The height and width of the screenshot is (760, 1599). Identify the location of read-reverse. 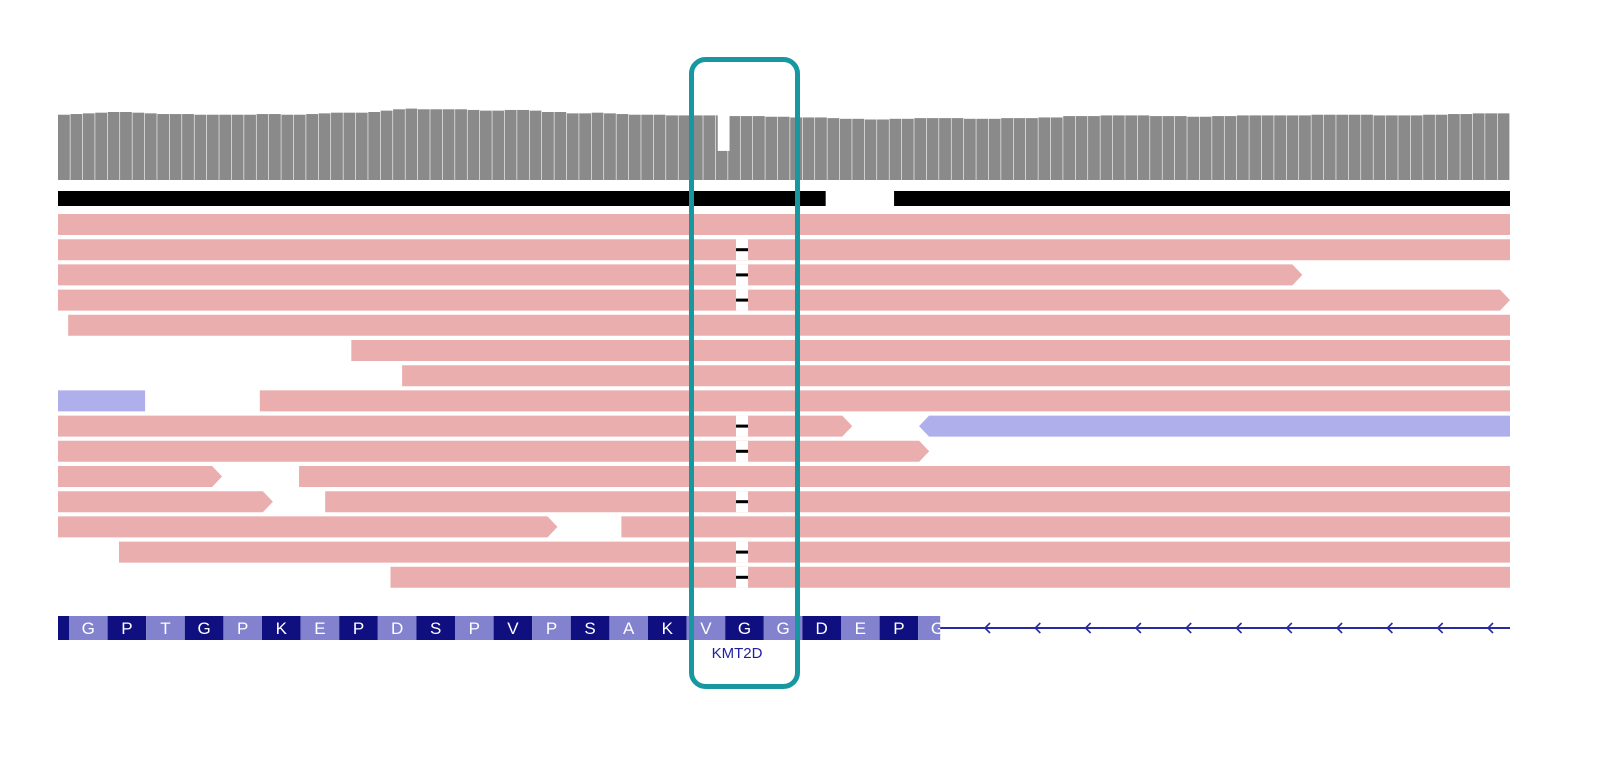
(1214, 426).